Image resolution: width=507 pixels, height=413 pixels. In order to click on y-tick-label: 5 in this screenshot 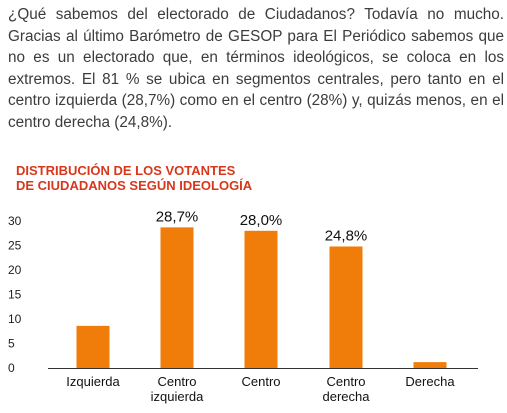, I will do `click(11, 344)`.